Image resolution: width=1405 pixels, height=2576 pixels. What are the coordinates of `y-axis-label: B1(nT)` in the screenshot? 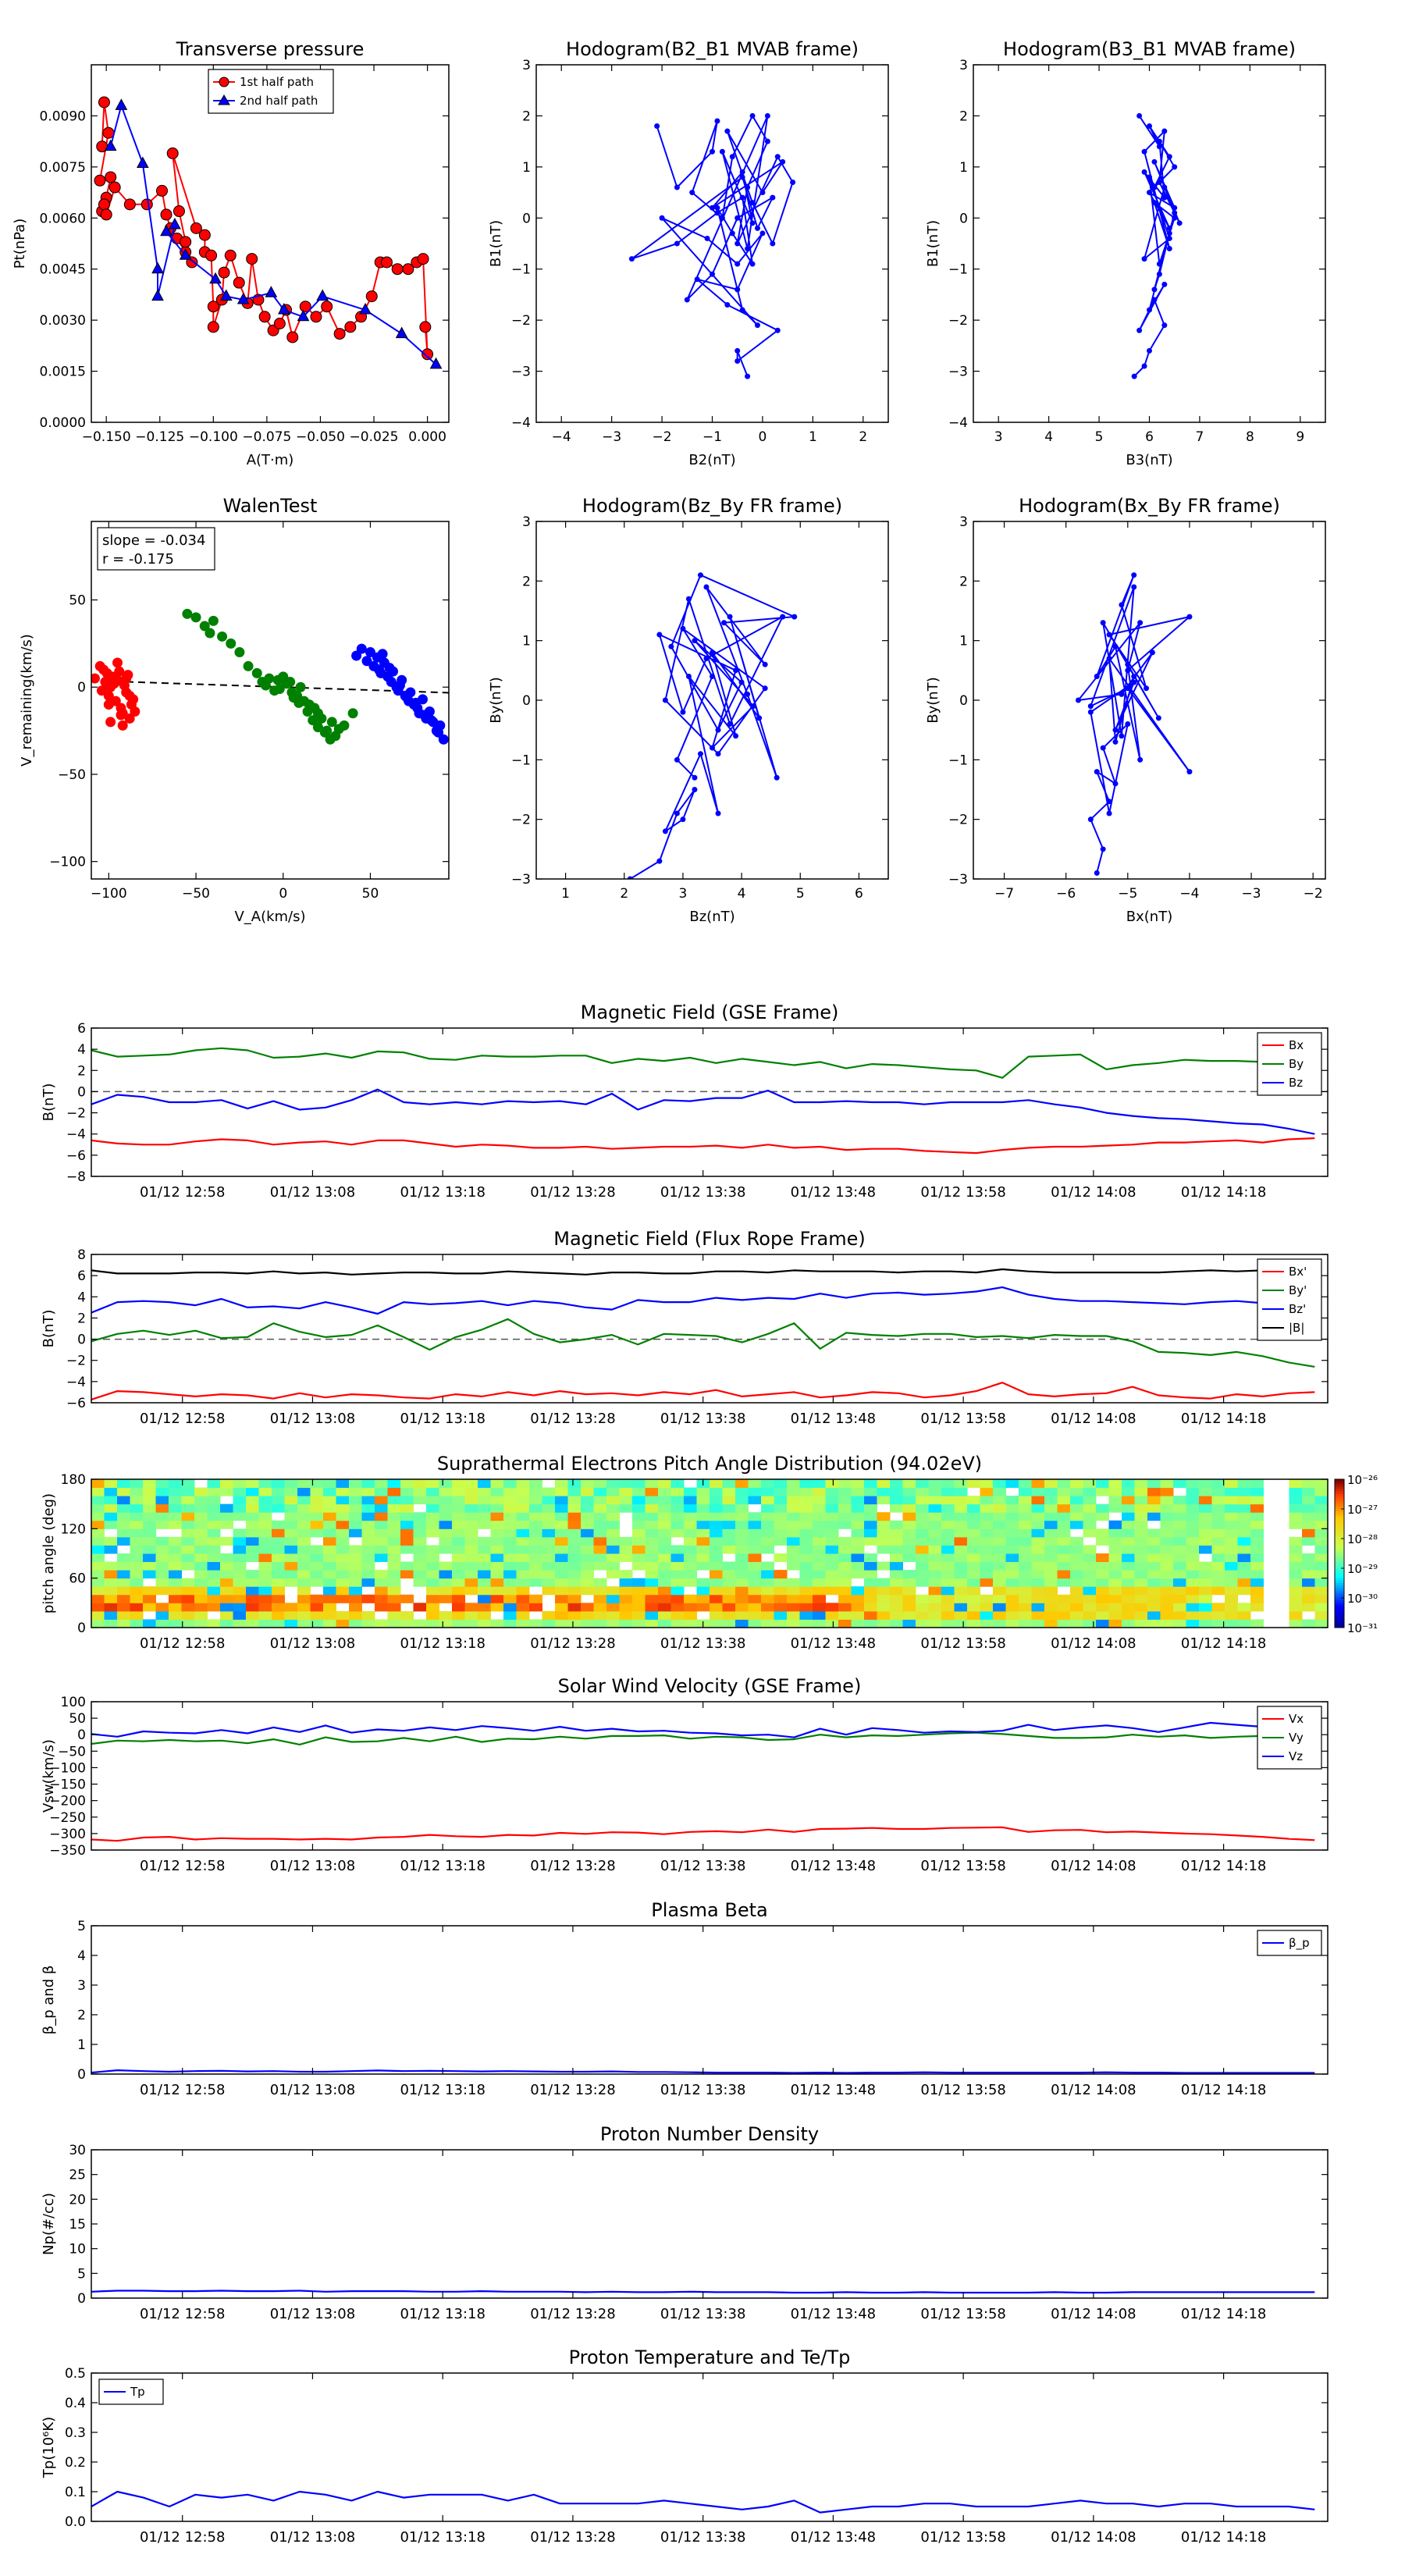 It's located at (933, 243).